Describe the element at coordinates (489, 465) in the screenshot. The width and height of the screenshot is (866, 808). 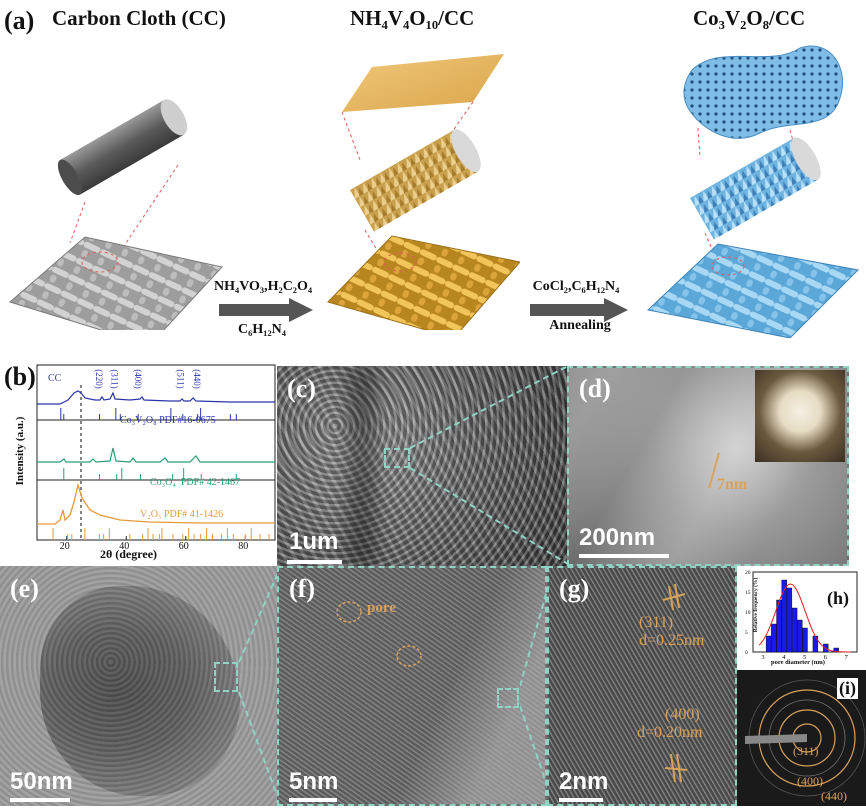
I see `zoom-lines-c-d` at that location.